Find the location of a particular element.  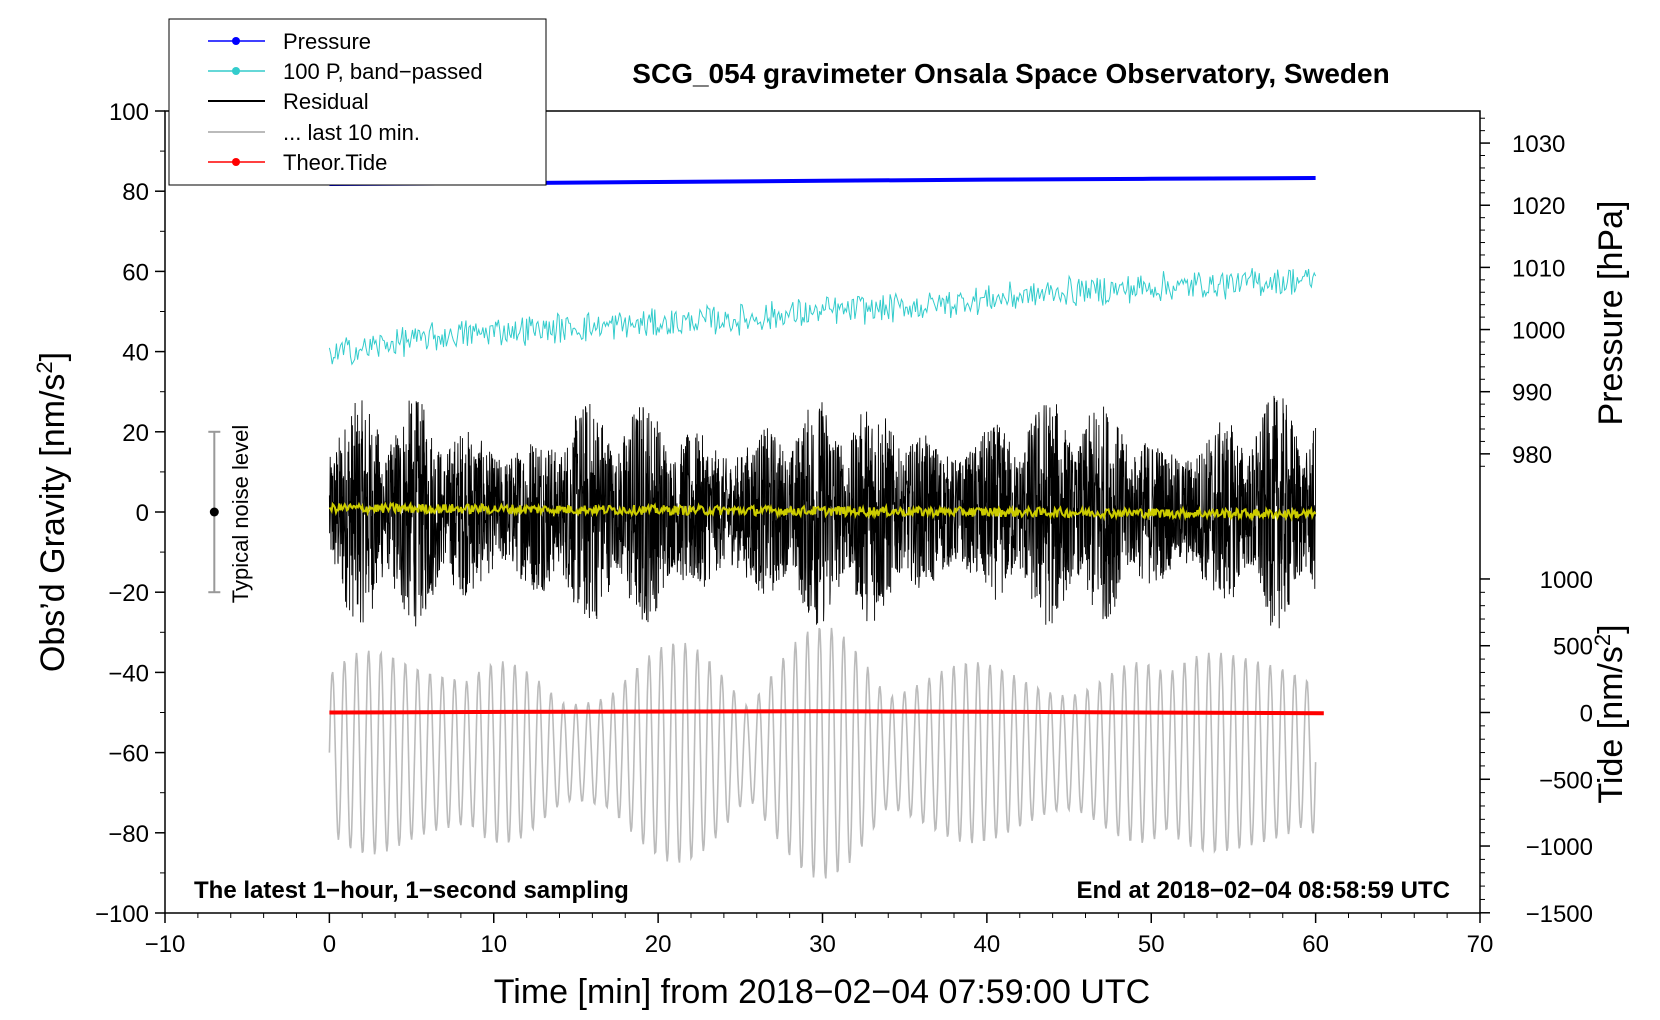

noise-bar-label: Typical noise level is located at coordinates (240, 514).